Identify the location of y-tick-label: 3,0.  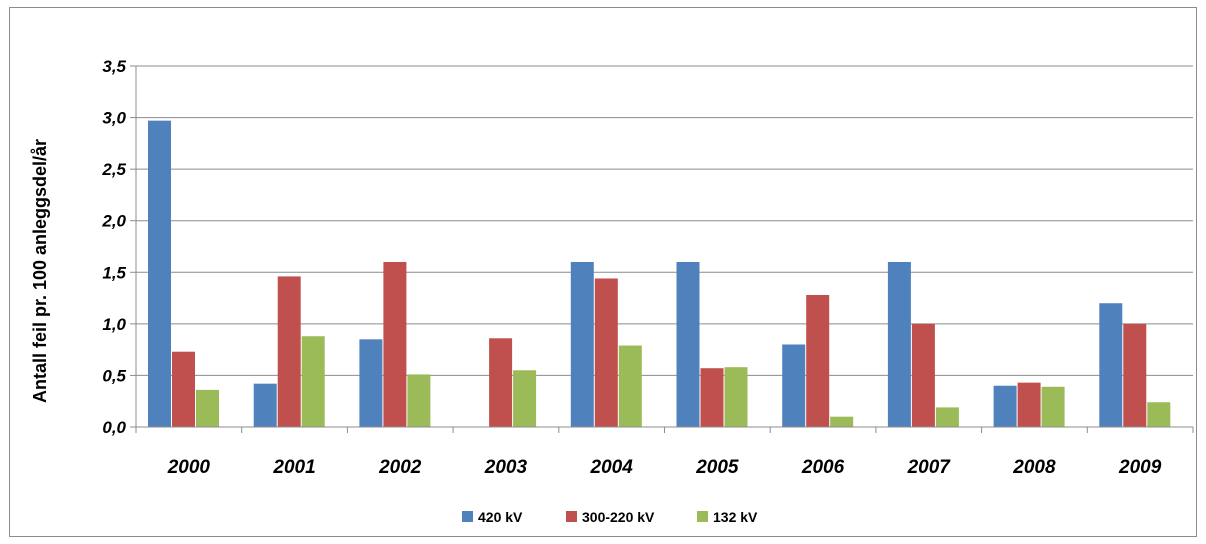
(114, 118).